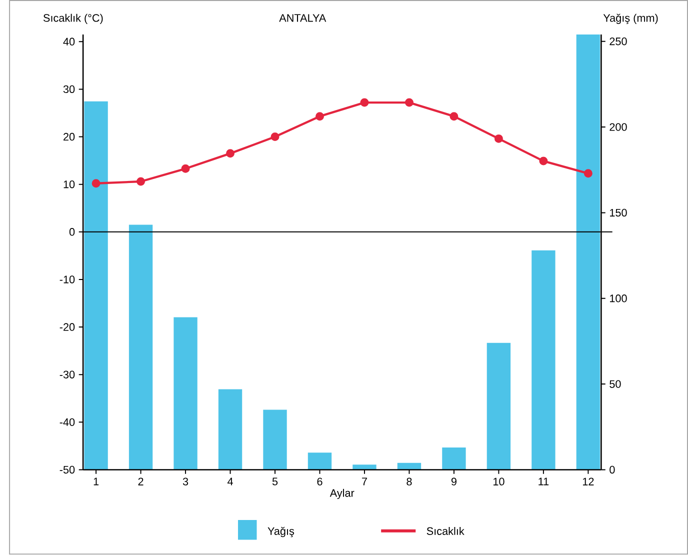 The height and width of the screenshot is (555, 688). Describe the element at coordinates (615, 384) in the screenshot. I see `y2-tick-label: 50` at that location.